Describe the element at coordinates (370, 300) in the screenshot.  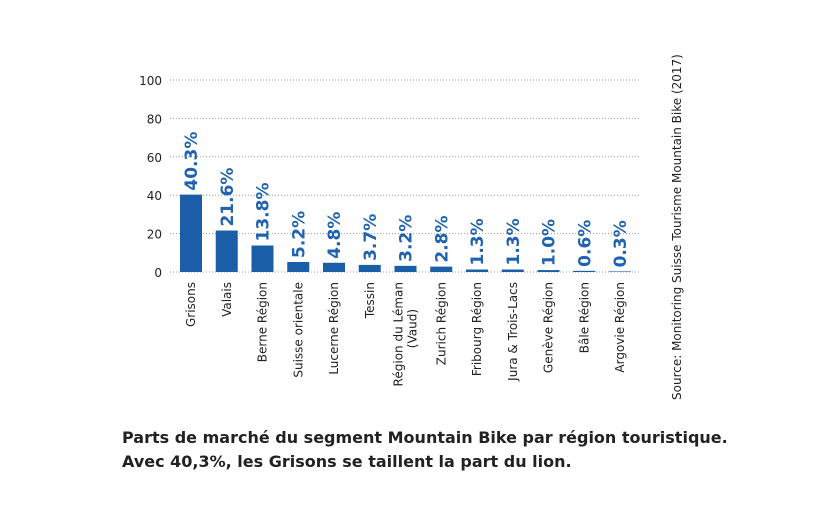
I see `x-tick-label: Tessin` at that location.